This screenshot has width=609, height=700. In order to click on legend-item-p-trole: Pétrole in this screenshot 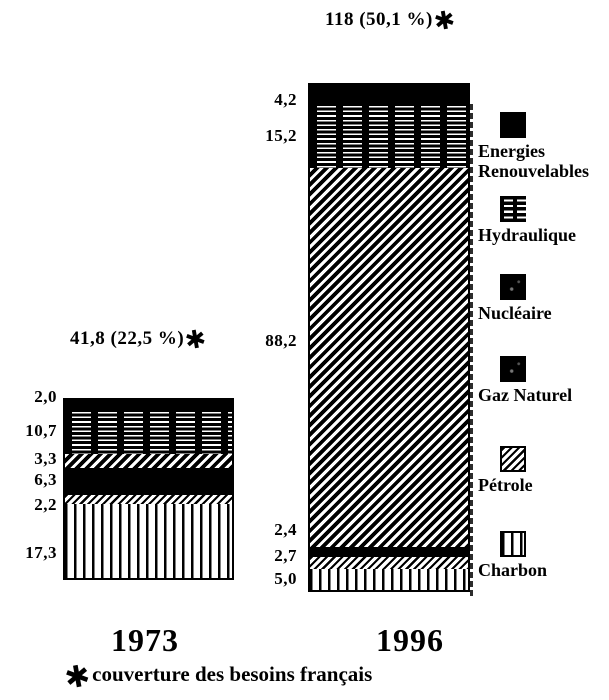, I will do `click(542, 470)`.